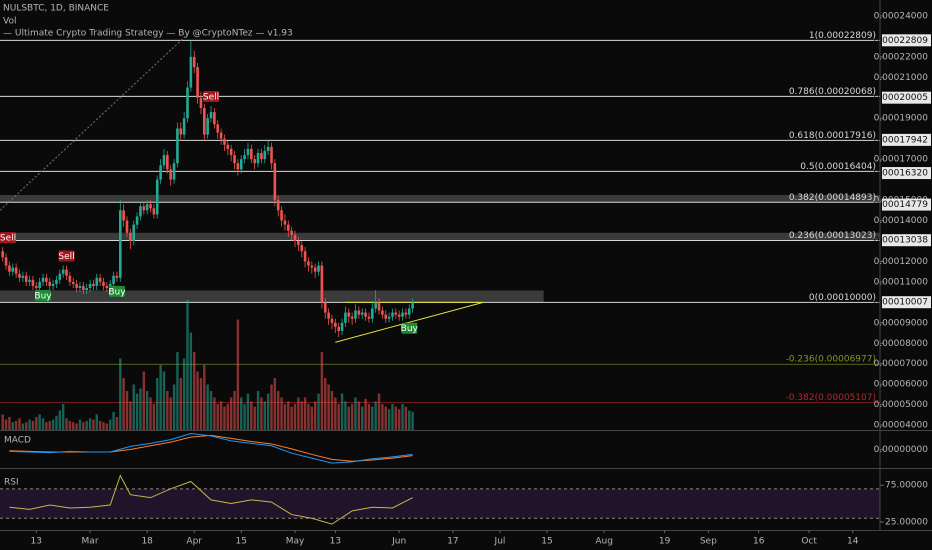  Describe the element at coordinates (901, 160) in the screenshot. I see `y-tick-label: 0.00017000` at that location.